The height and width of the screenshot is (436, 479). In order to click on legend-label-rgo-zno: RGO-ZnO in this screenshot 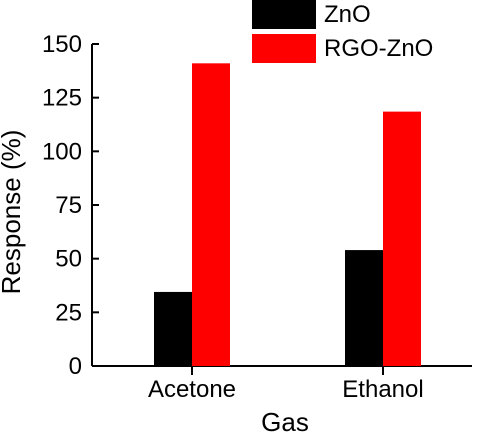, I will do `click(378, 48)`.